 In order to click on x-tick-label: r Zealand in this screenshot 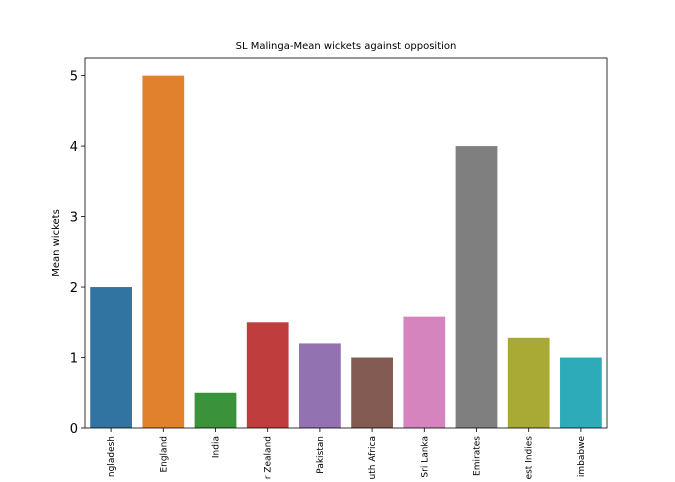, I will do `click(269, 457)`.